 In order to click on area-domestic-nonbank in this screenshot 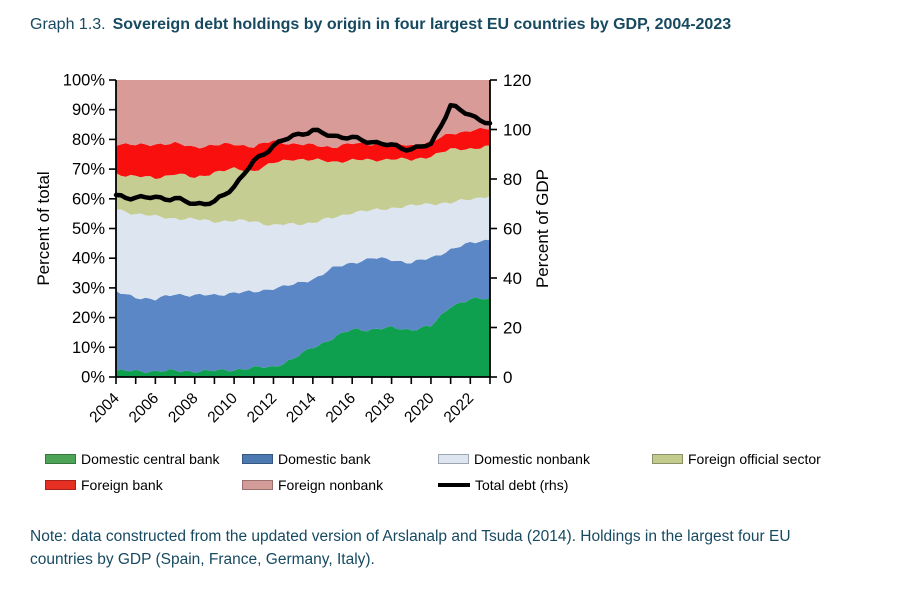, I will do `click(303, 248)`.